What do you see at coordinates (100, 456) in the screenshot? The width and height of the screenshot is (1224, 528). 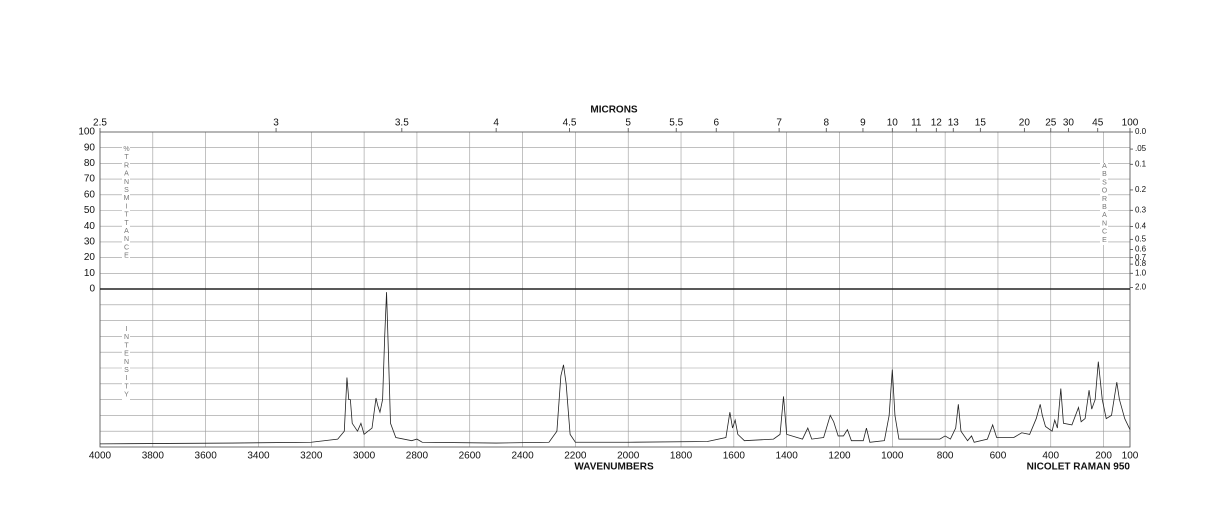 I see `x-tick-label: 4000` at bounding box center [100, 456].